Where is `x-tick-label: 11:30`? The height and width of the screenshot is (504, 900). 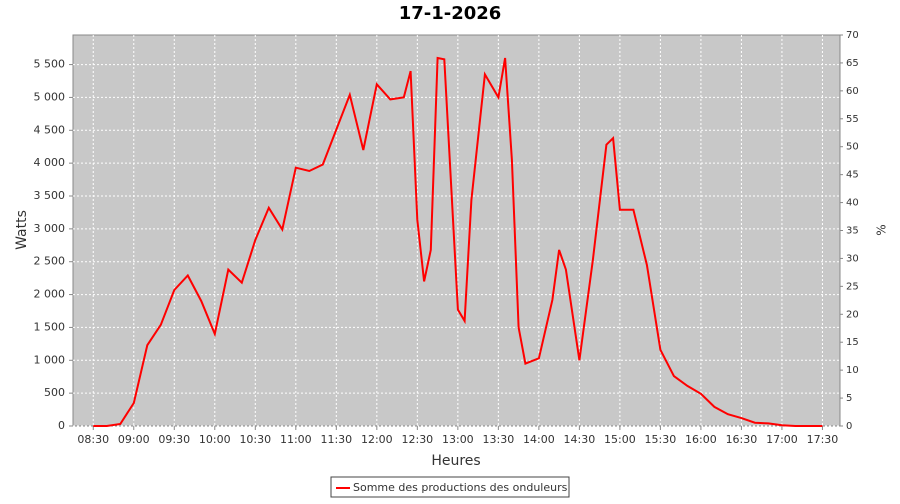
x-tick-label: 11:30 is located at coordinates (336, 439).